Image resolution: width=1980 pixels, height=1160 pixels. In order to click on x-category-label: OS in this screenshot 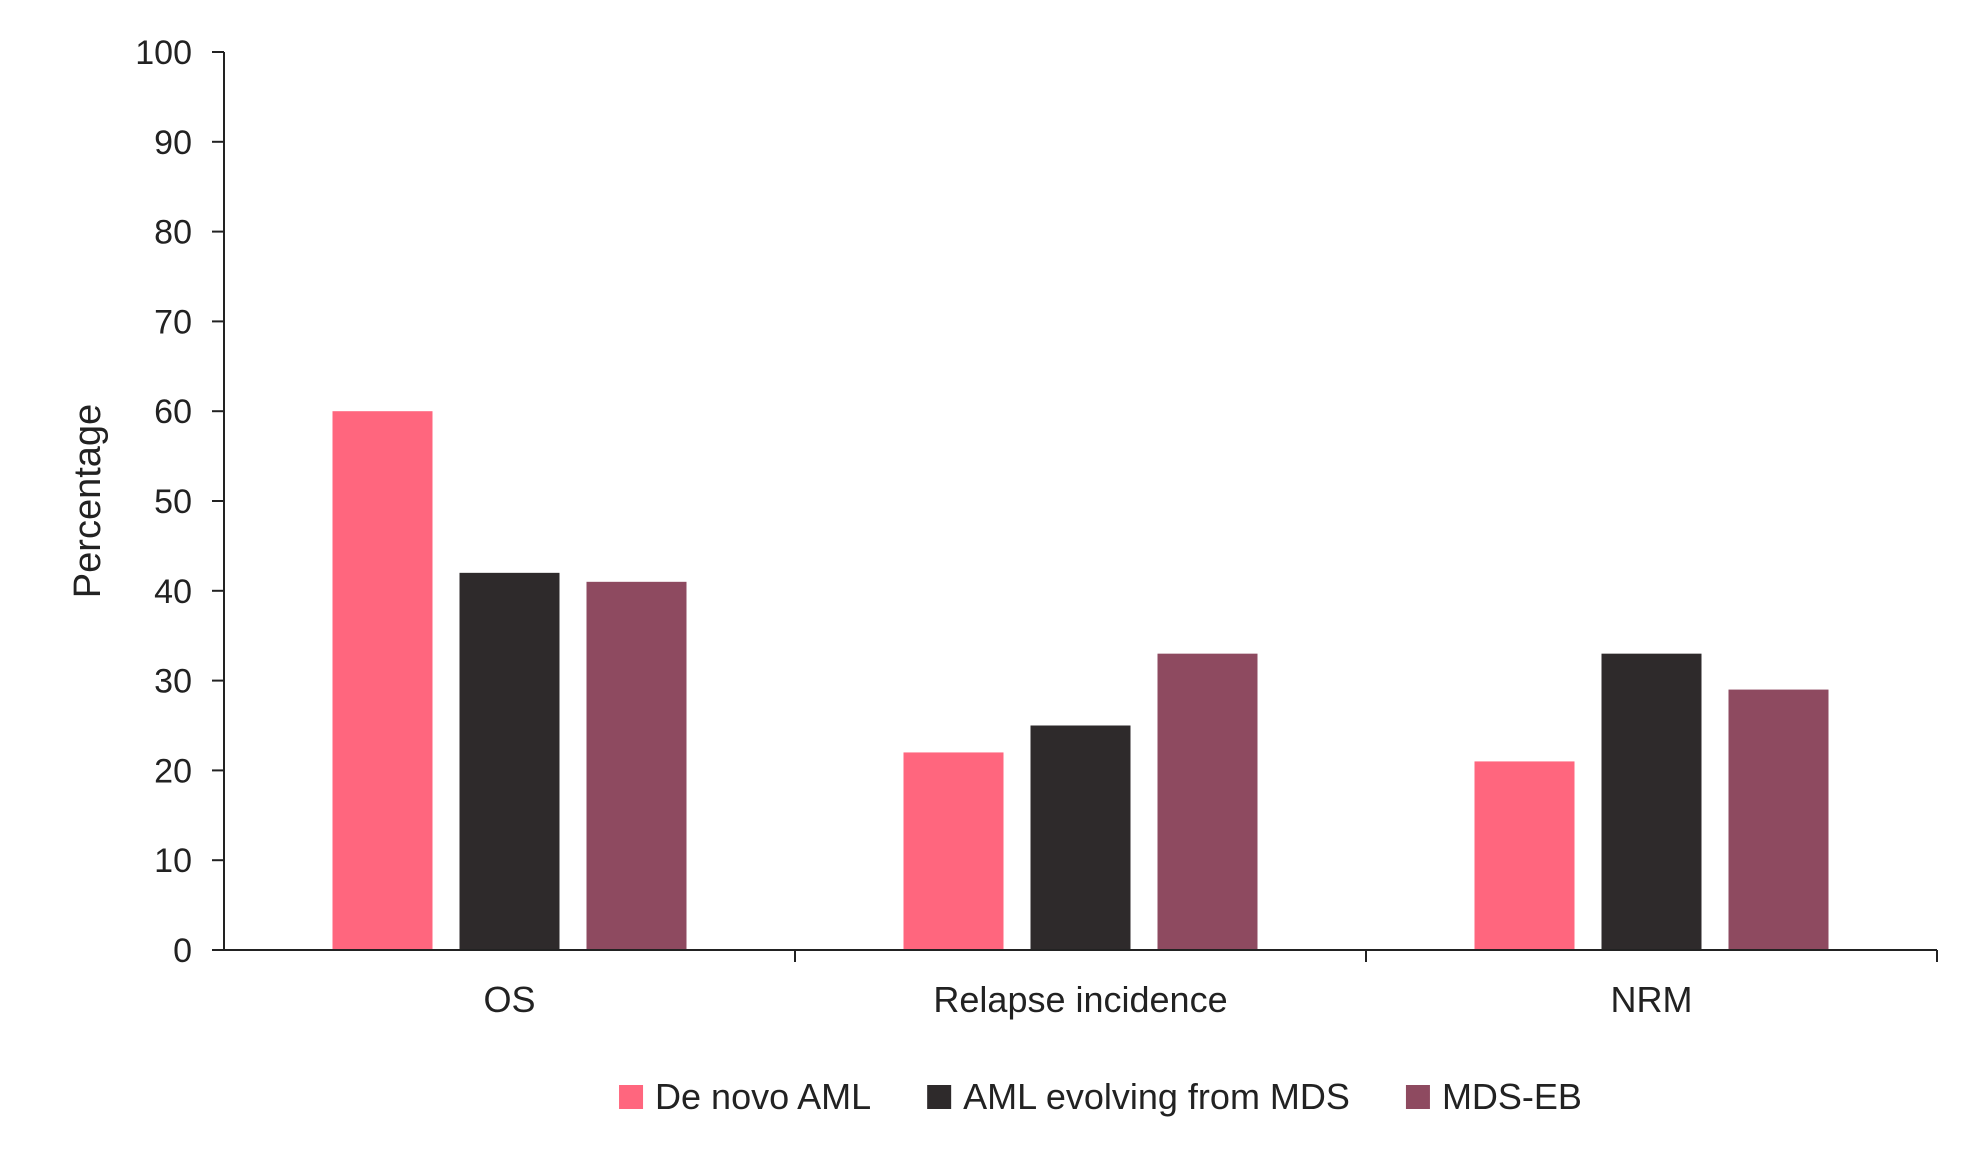, I will do `click(509, 999)`.